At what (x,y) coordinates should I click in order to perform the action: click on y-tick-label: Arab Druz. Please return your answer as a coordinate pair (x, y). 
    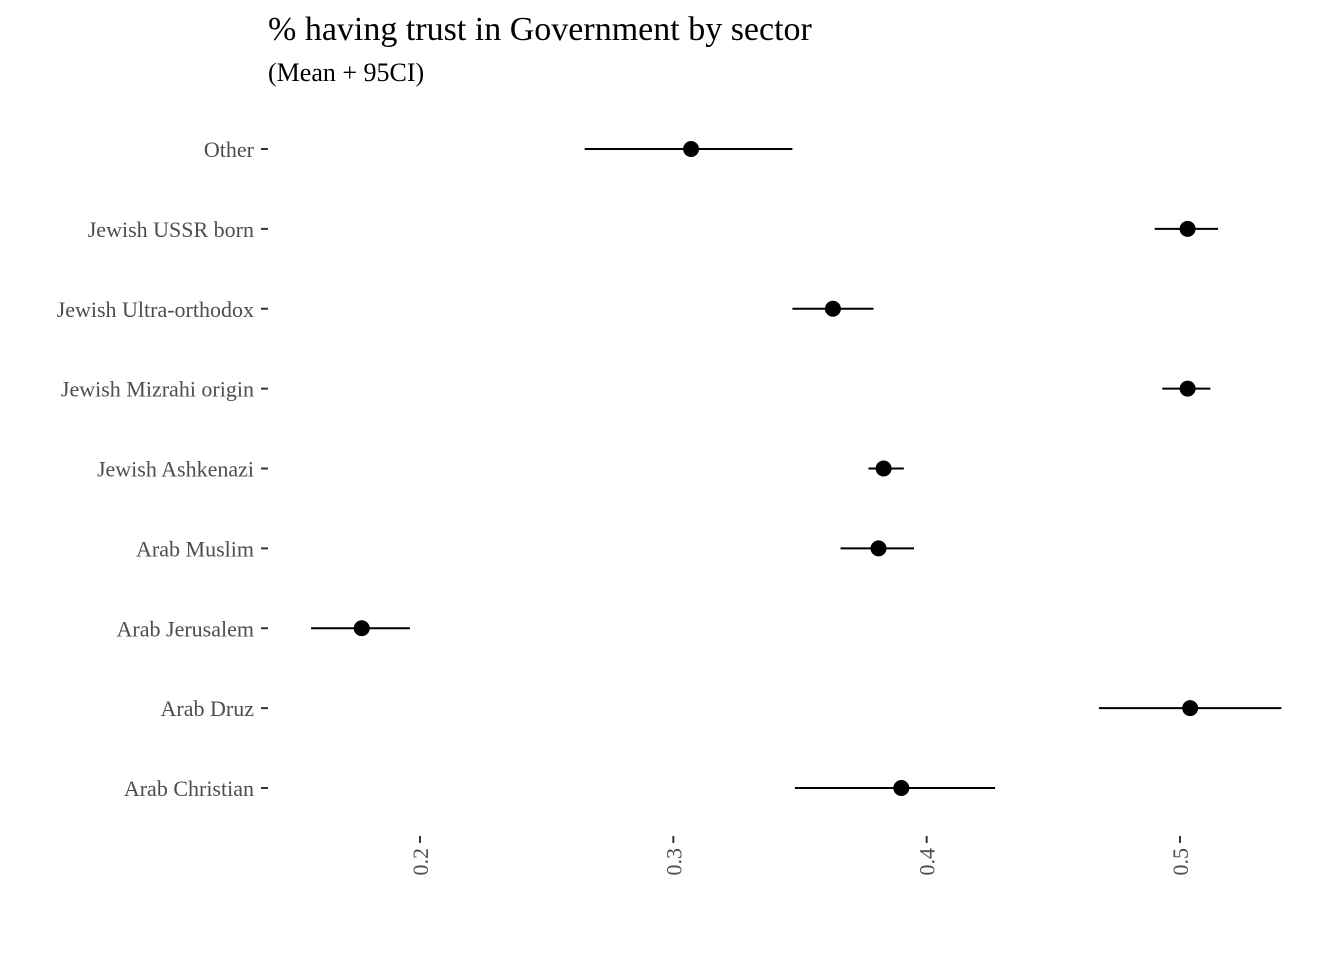
    Looking at the image, I should click on (208, 708).